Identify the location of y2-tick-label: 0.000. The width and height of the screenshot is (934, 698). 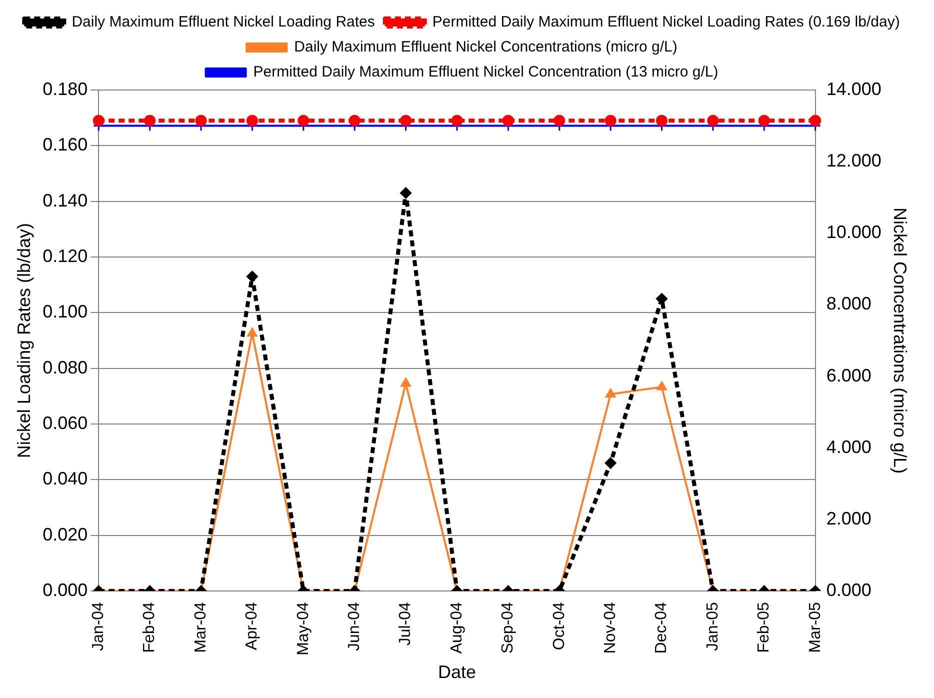
(849, 590).